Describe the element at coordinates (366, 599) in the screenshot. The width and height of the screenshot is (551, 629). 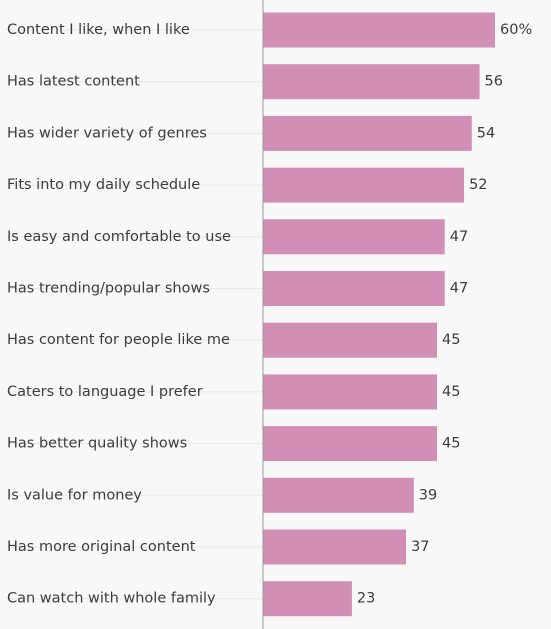
I see `value-label: 23` at that location.